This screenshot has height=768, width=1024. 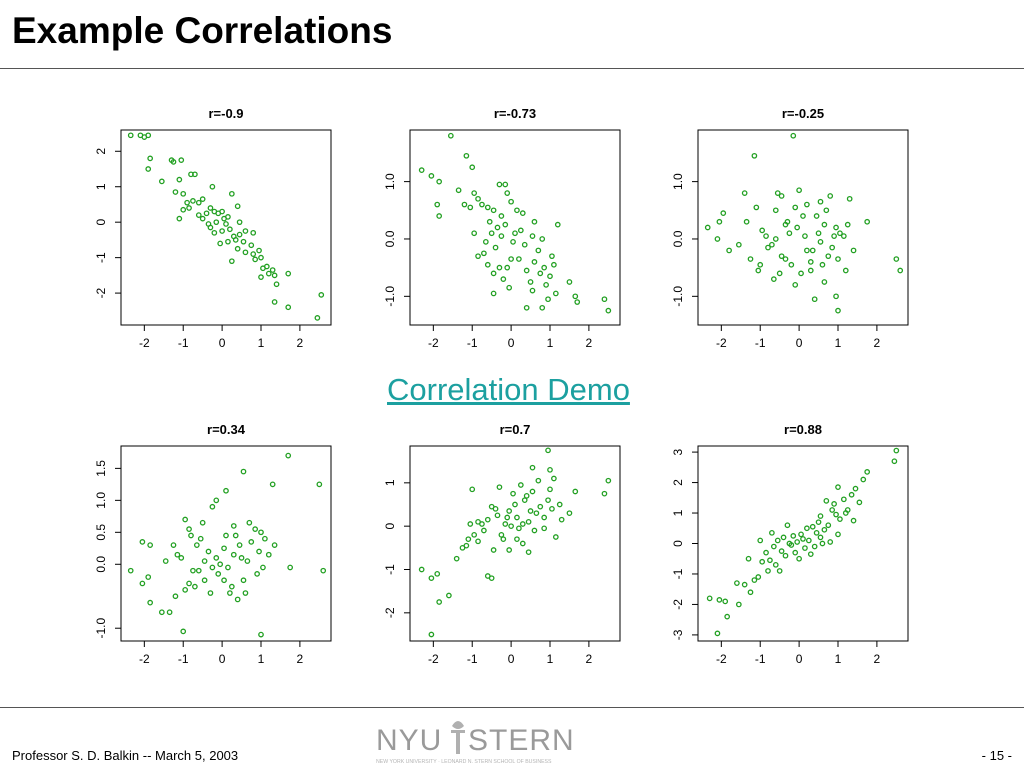 What do you see at coordinates (390, 569) in the screenshot?
I see `y-tick-label: -1` at bounding box center [390, 569].